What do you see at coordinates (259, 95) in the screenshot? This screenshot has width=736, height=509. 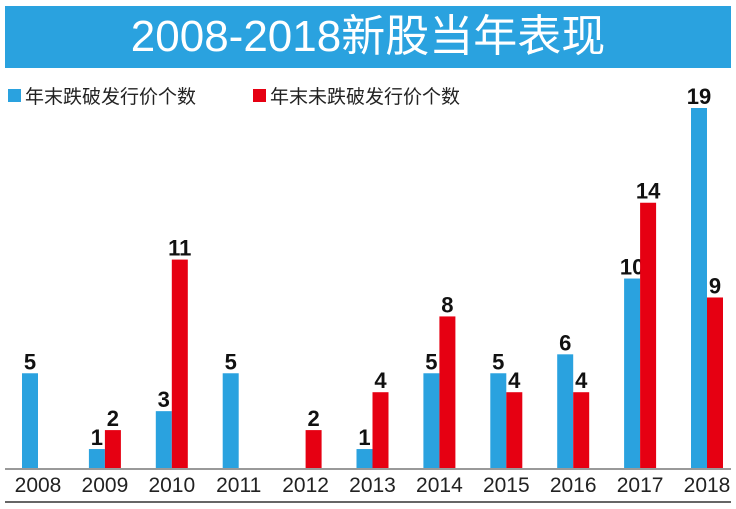 I see `legend-swatch-red` at bounding box center [259, 95].